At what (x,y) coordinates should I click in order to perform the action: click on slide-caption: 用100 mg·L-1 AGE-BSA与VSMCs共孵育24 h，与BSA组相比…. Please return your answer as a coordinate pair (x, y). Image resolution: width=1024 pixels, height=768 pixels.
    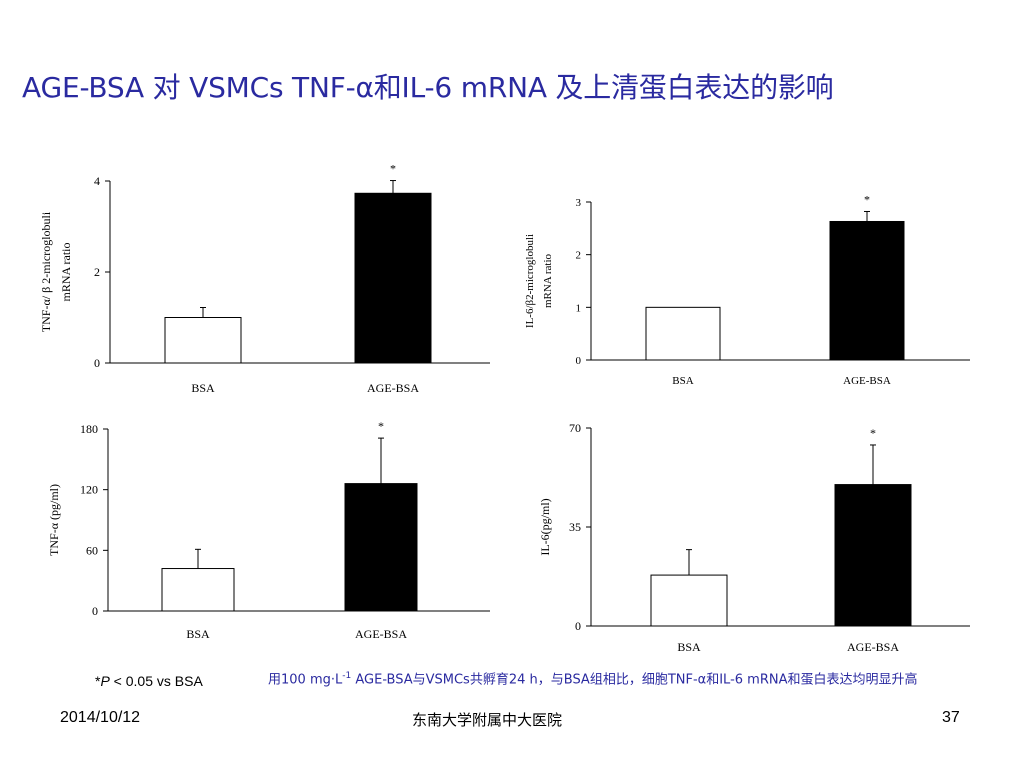
    Looking at the image, I should click on (643, 678).